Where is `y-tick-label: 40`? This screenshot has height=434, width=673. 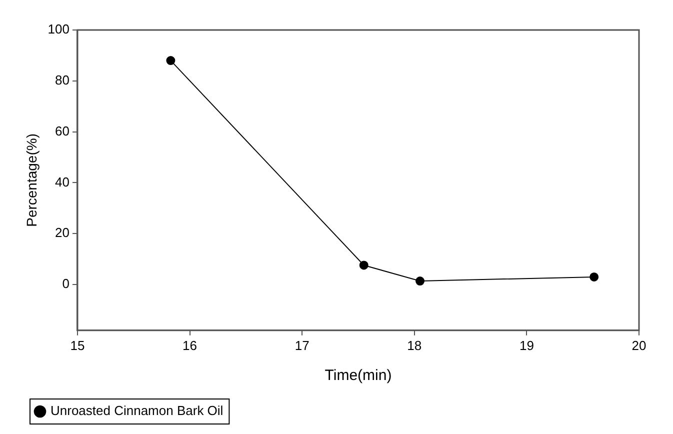
y-tick-label: 40 is located at coordinates (62, 182).